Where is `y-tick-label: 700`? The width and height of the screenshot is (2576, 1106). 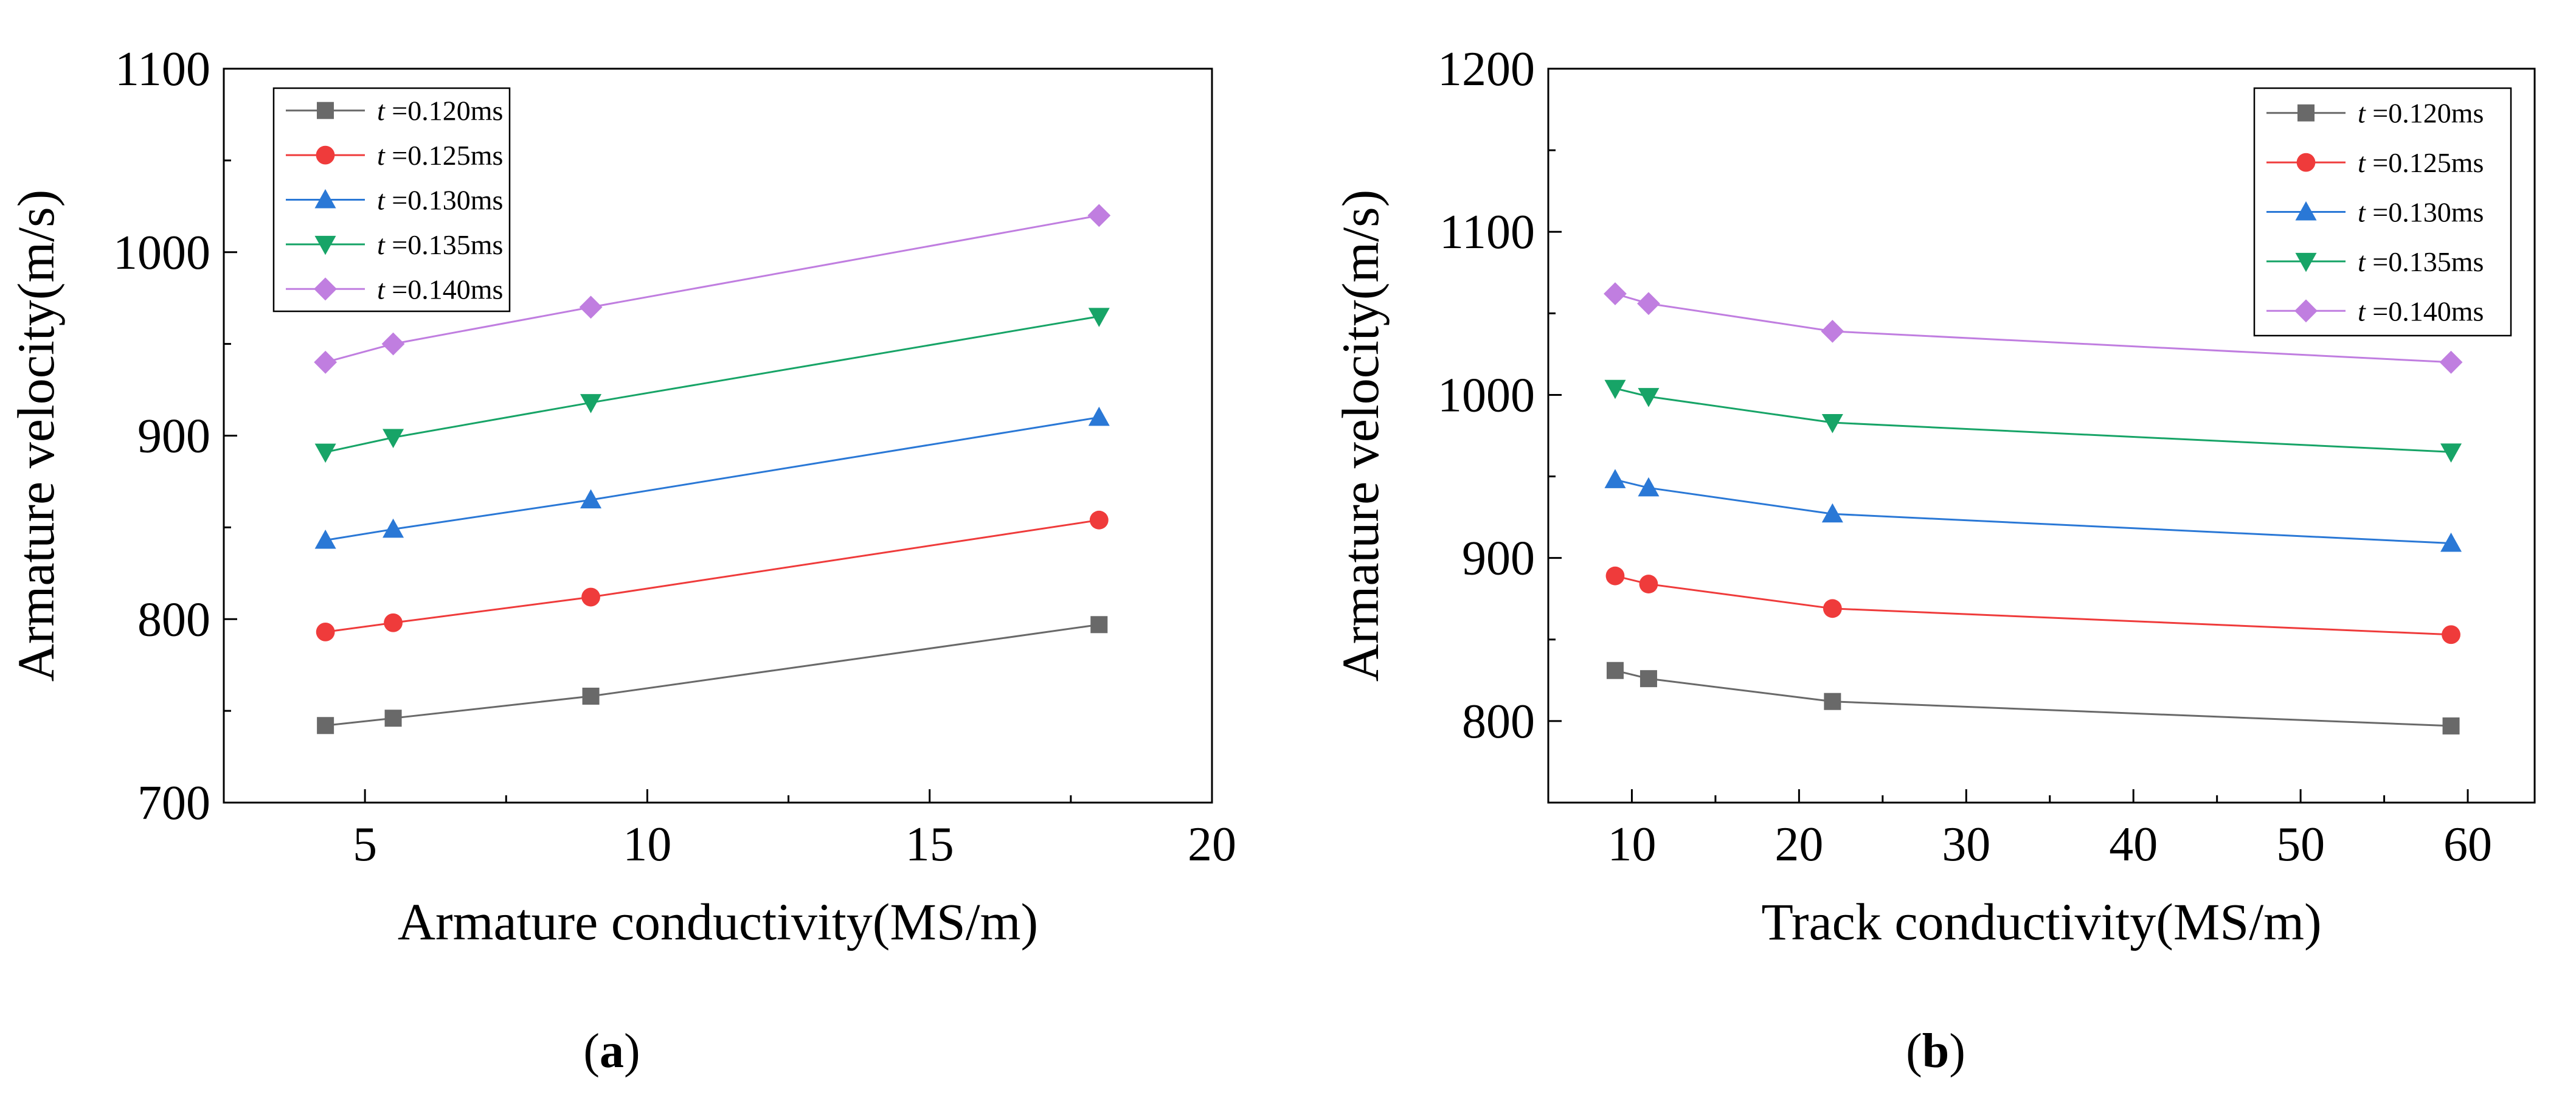 y-tick-label: 700 is located at coordinates (173, 803).